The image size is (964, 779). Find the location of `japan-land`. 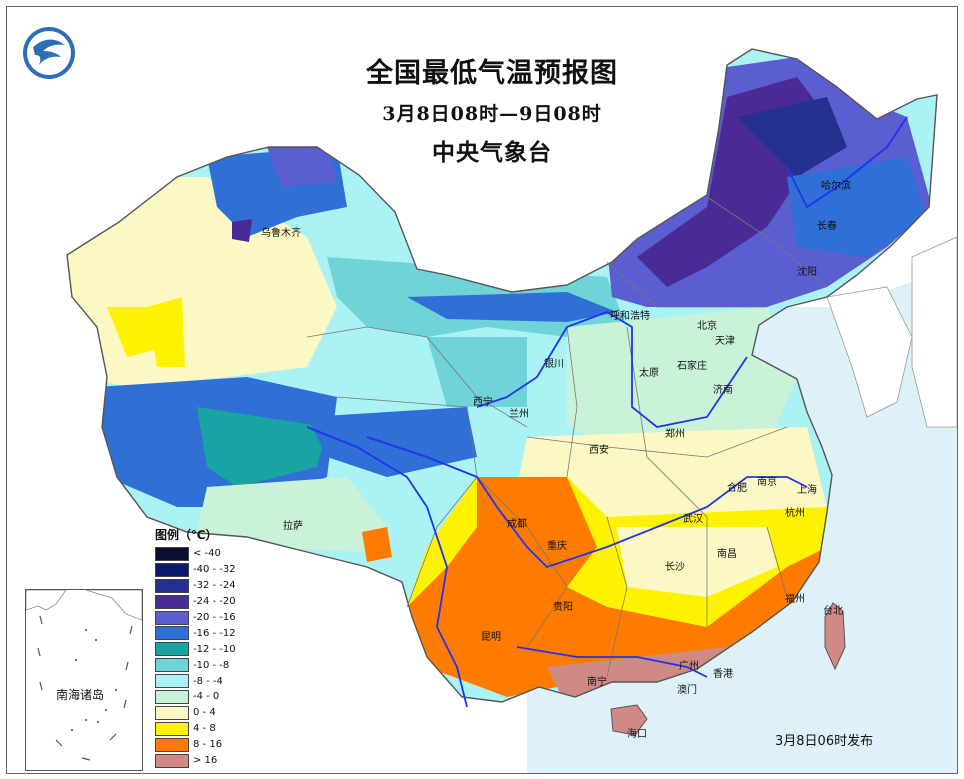

japan-land is located at coordinates (934, 332).